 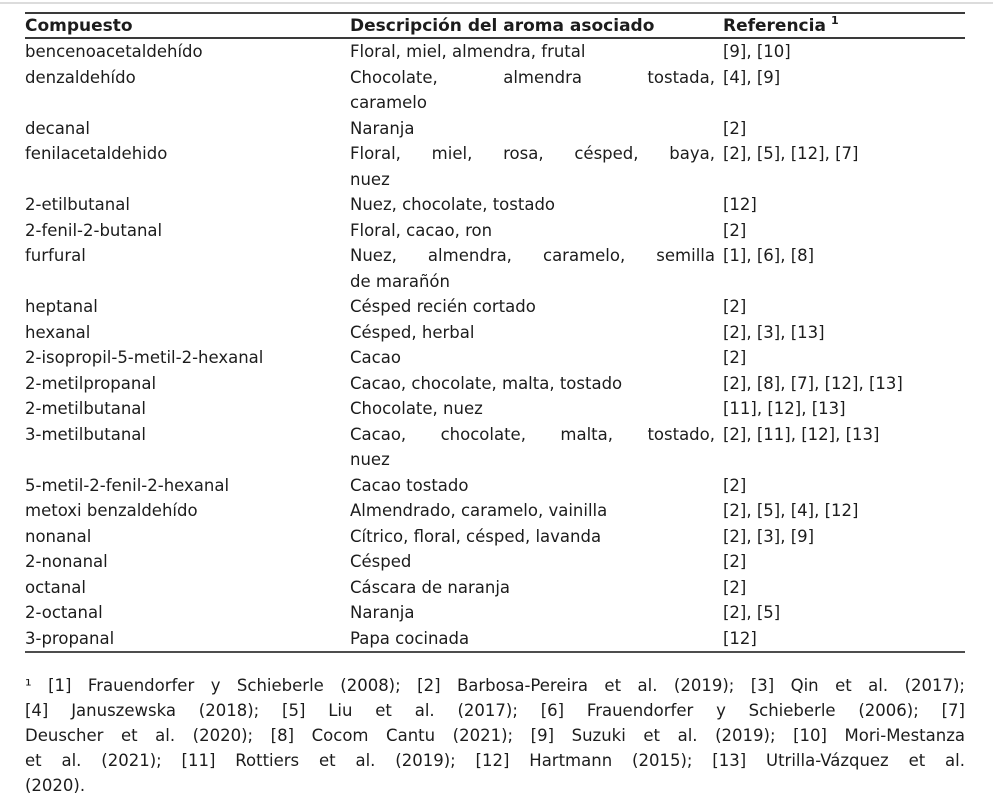 What do you see at coordinates (536, 588) in the screenshot?
I see `aroma-description-cell: Cáscara de naranja` at bounding box center [536, 588].